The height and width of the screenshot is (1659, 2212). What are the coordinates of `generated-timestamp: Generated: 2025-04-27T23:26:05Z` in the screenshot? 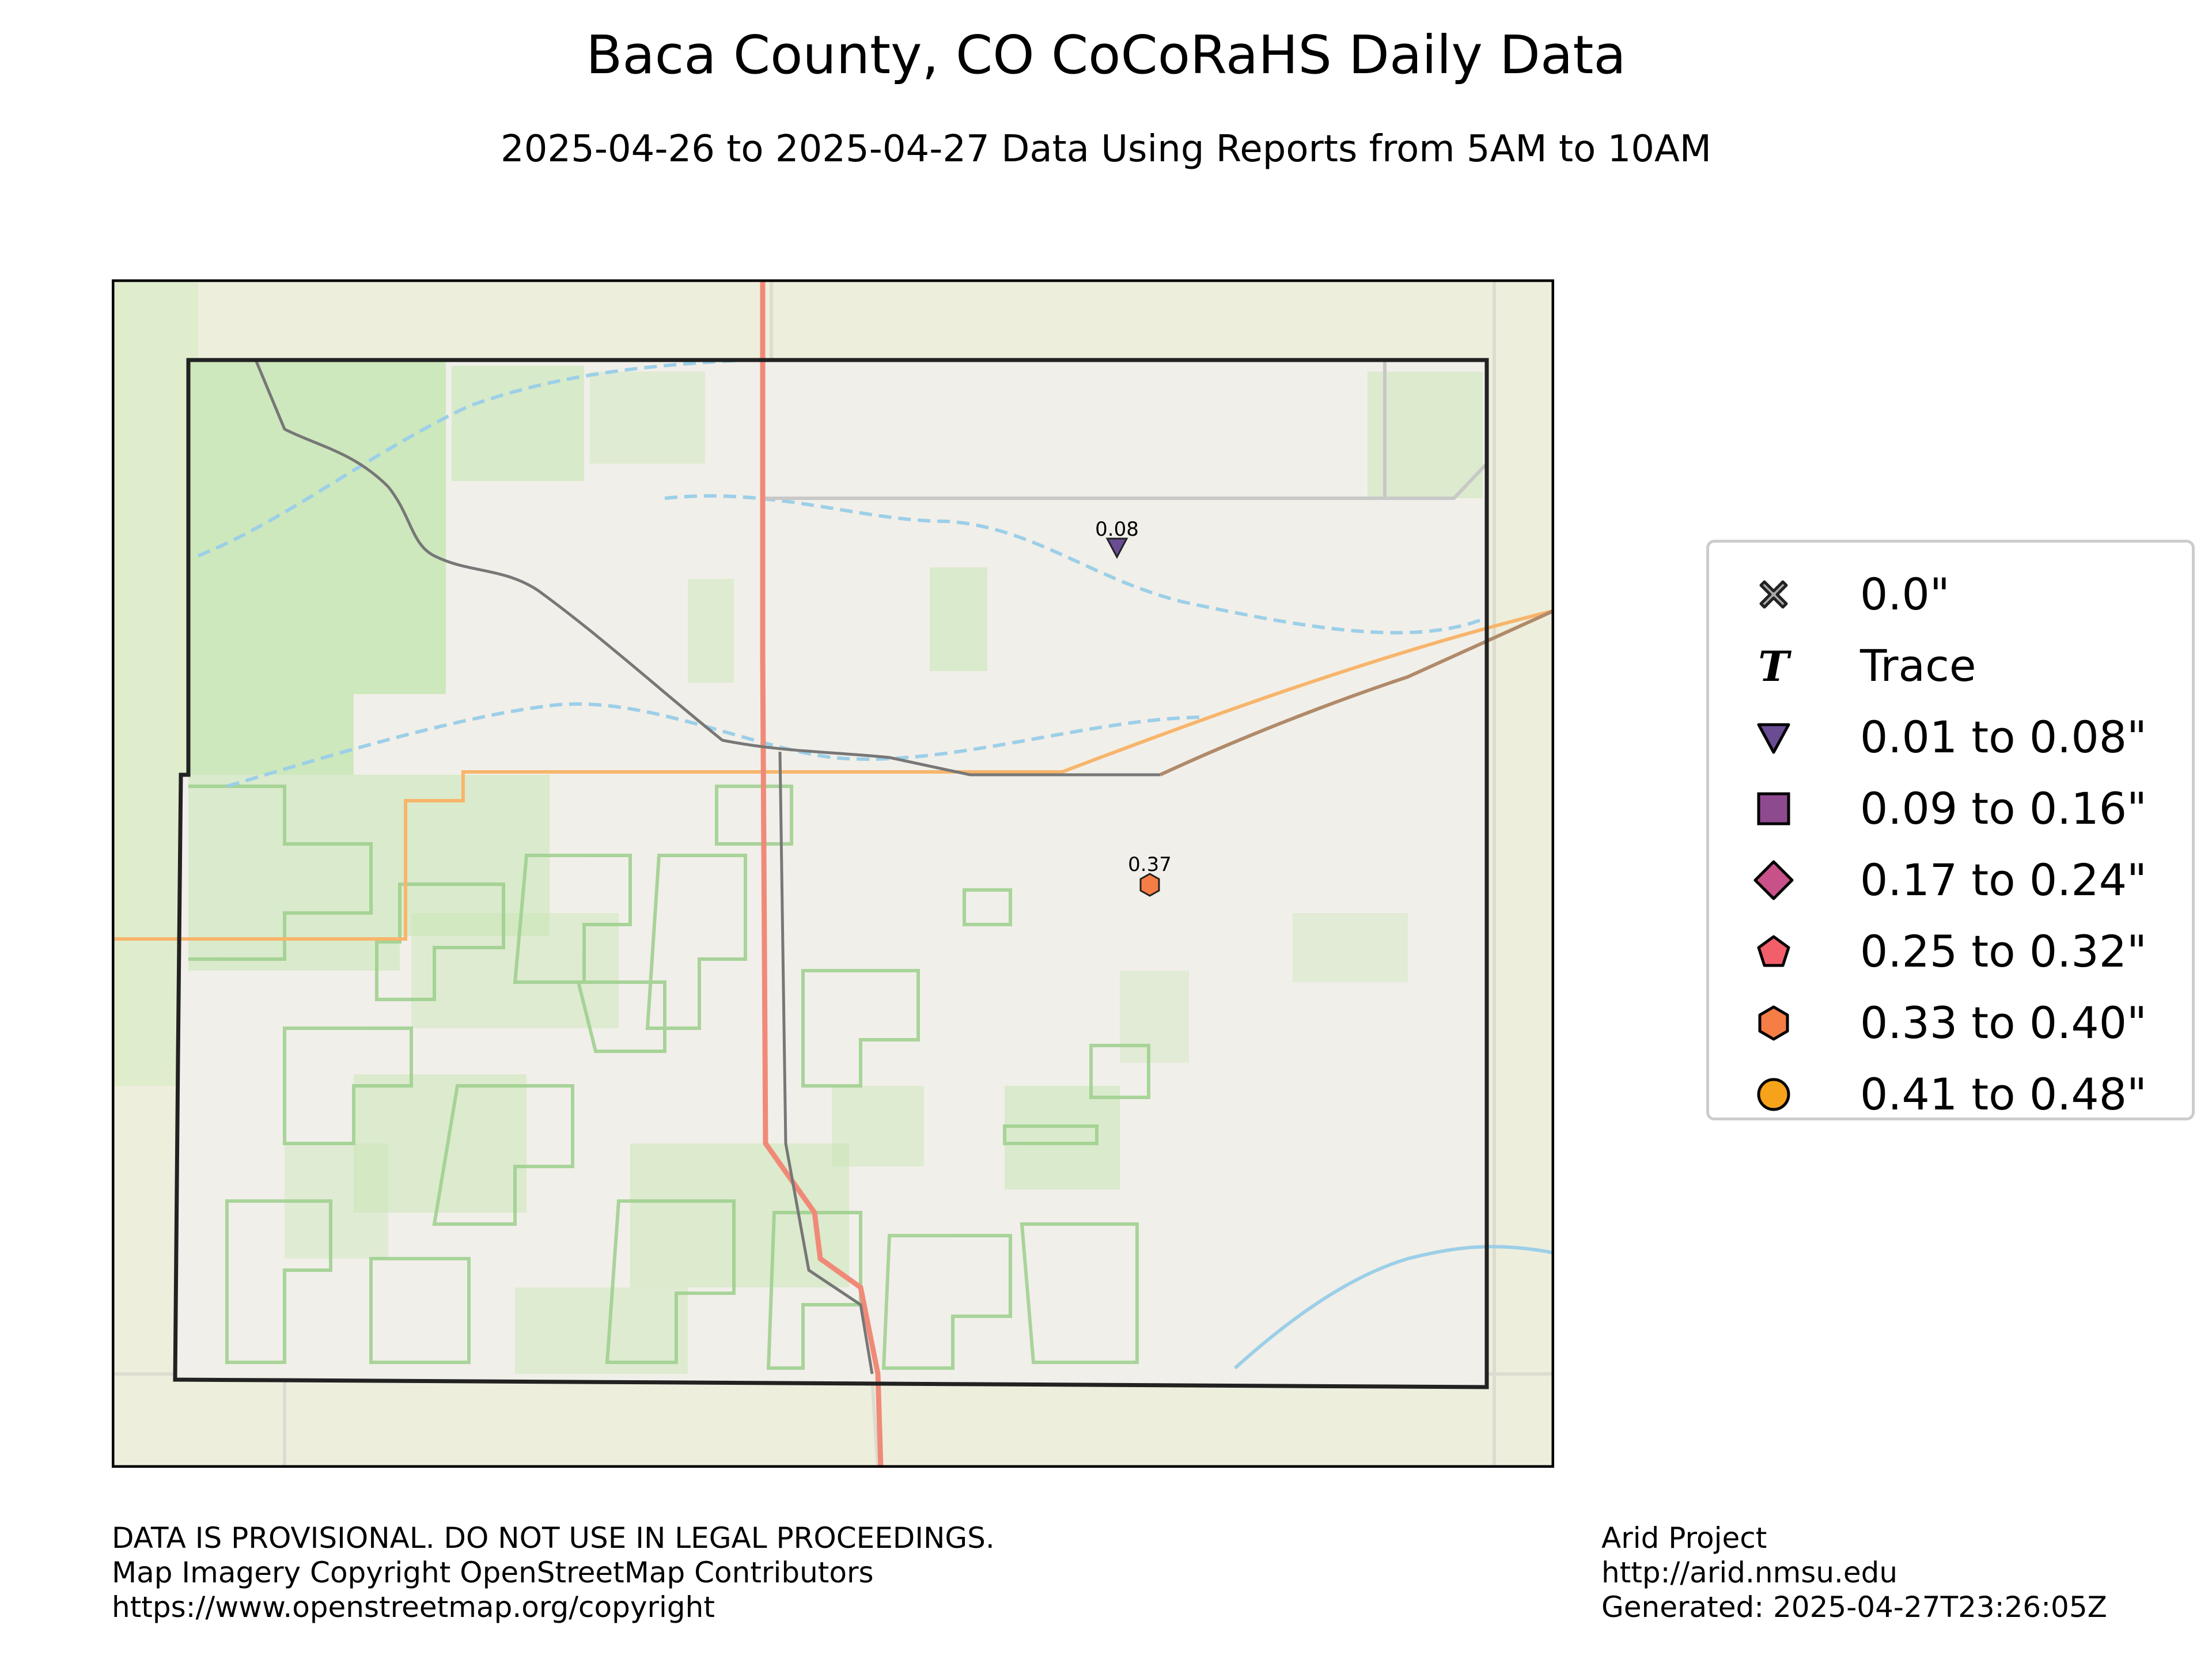 It's located at (1854, 1607).